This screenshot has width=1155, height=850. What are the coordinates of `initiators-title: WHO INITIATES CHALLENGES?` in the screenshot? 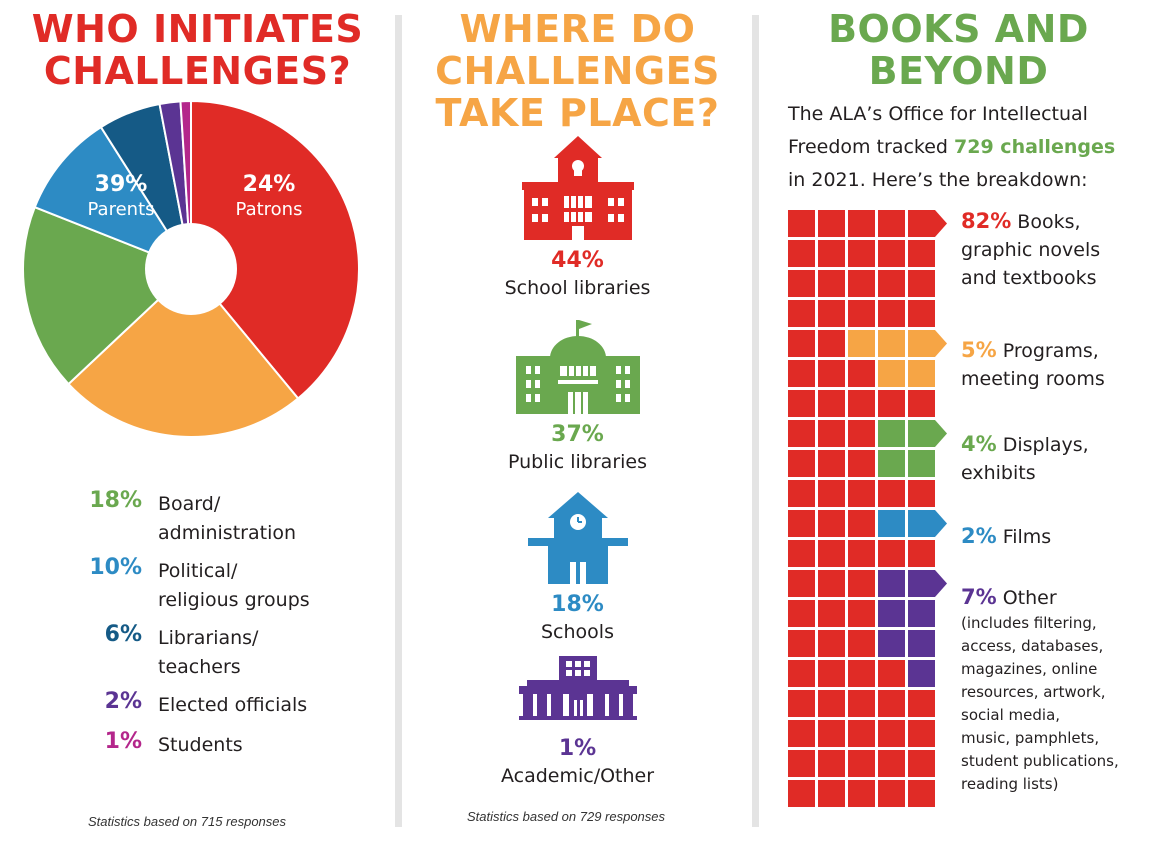 It's located at (197, 50).